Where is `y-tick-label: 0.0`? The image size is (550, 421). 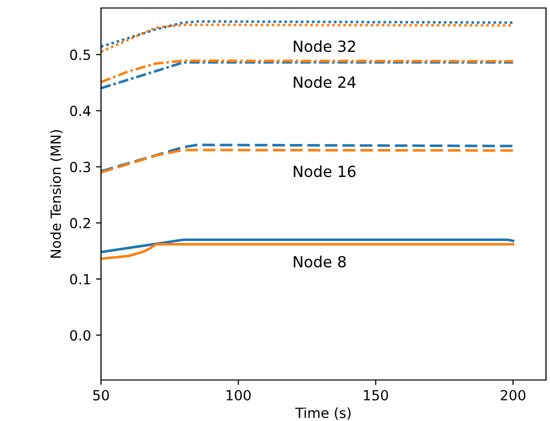 y-tick-label: 0.0 is located at coordinates (80, 335).